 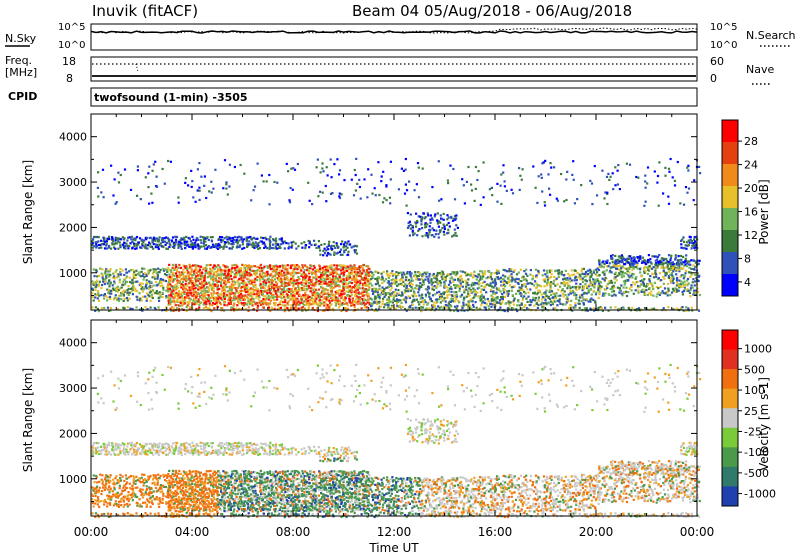 What do you see at coordinates (394, 69) in the screenshot?
I see `freq-frame` at bounding box center [394, 69].